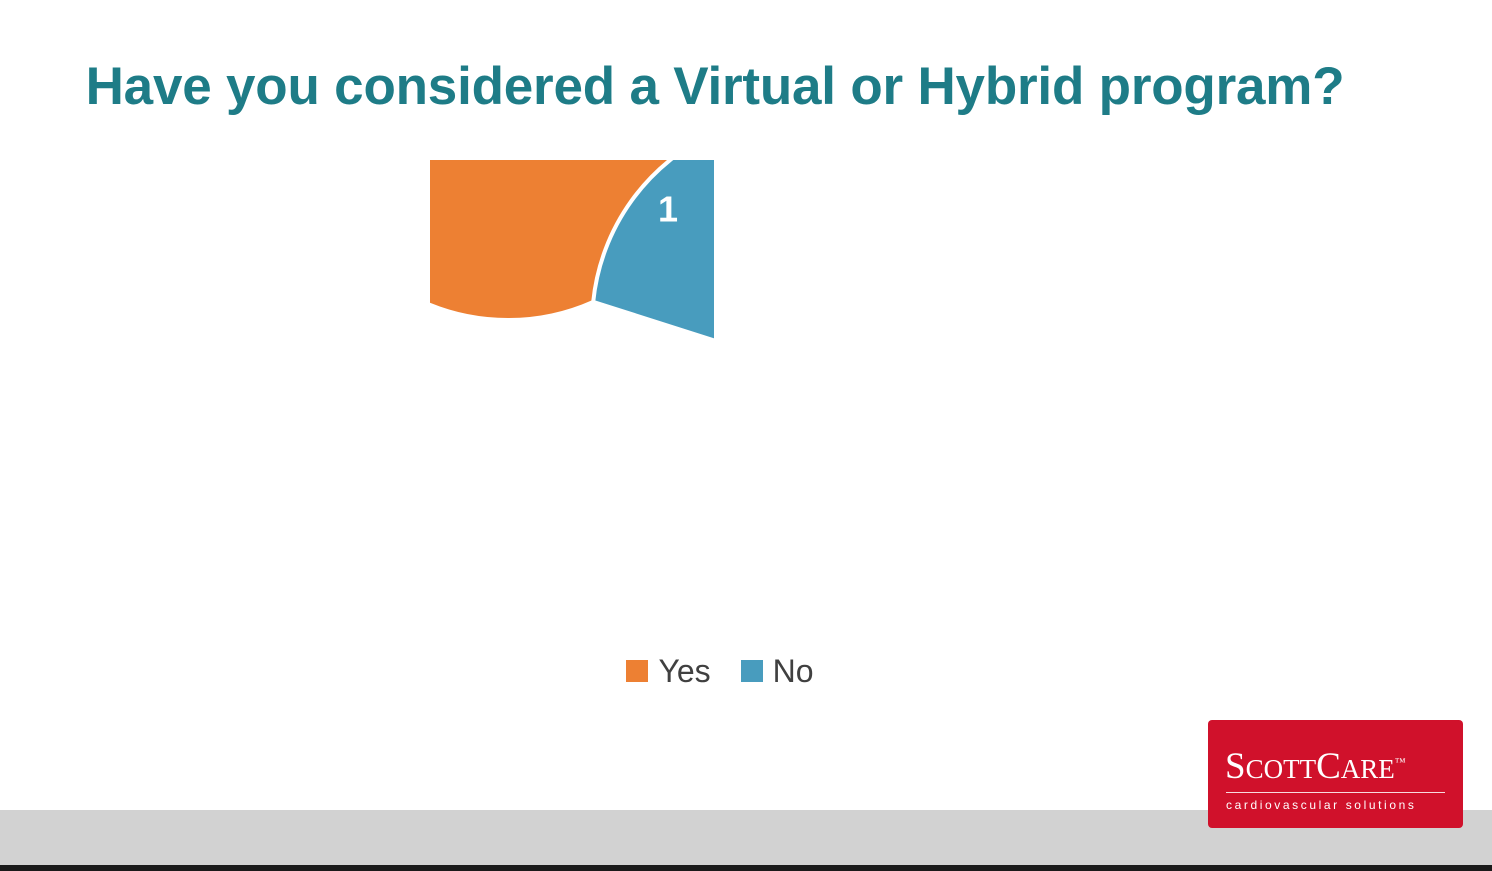  Describe the element at coordinates (793, 671) in the screenshot. I see `legend-label-no: No` at that location.